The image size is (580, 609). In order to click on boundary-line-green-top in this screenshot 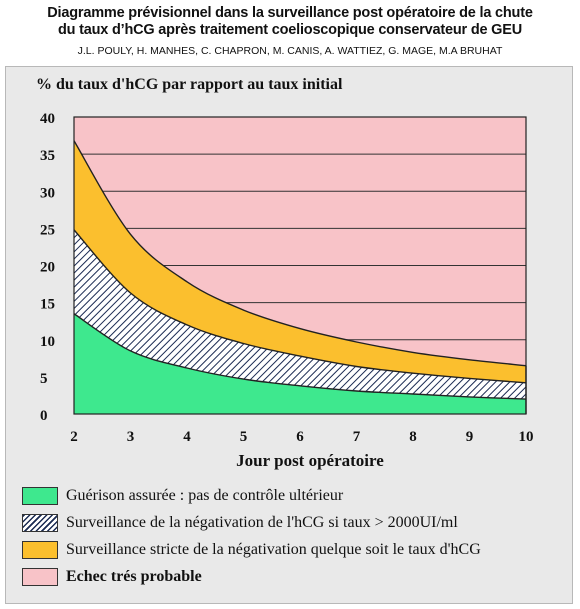, I will do `click(300, 356)`.